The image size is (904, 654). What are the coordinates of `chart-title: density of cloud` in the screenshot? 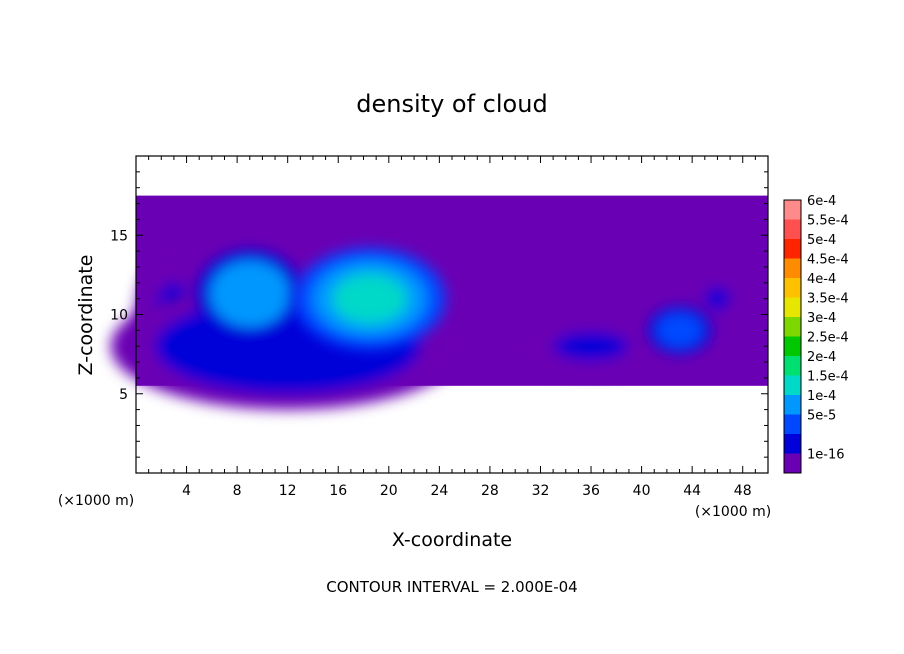 It's located at (451, 104).